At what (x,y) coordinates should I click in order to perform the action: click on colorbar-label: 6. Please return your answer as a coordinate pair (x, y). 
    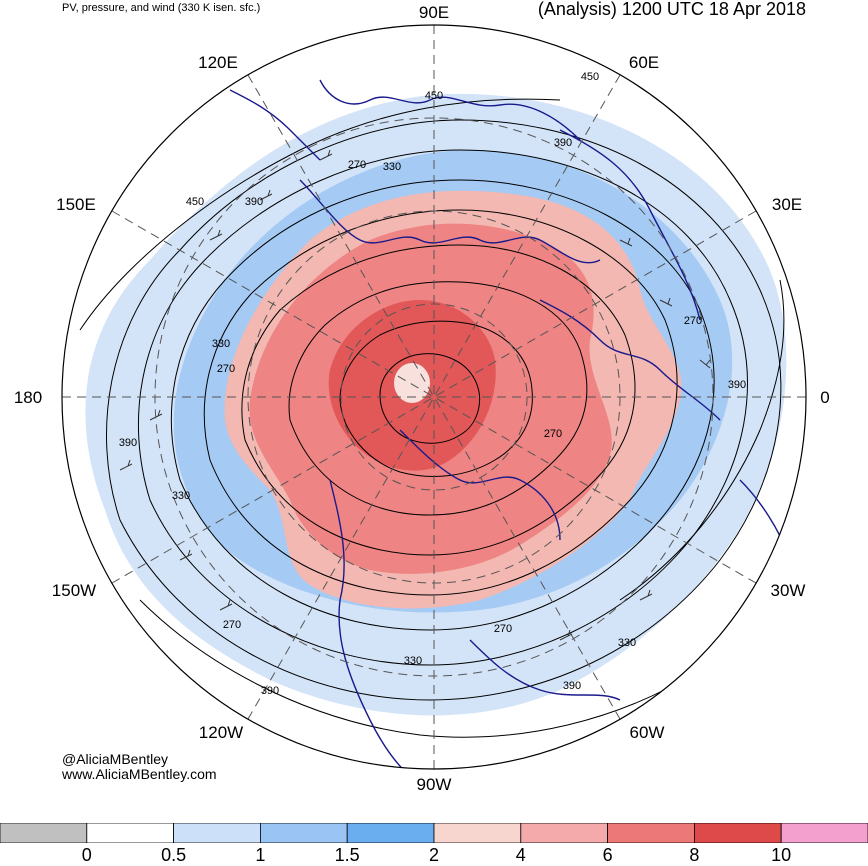
    Looking at the image, I should click on (607, 855).